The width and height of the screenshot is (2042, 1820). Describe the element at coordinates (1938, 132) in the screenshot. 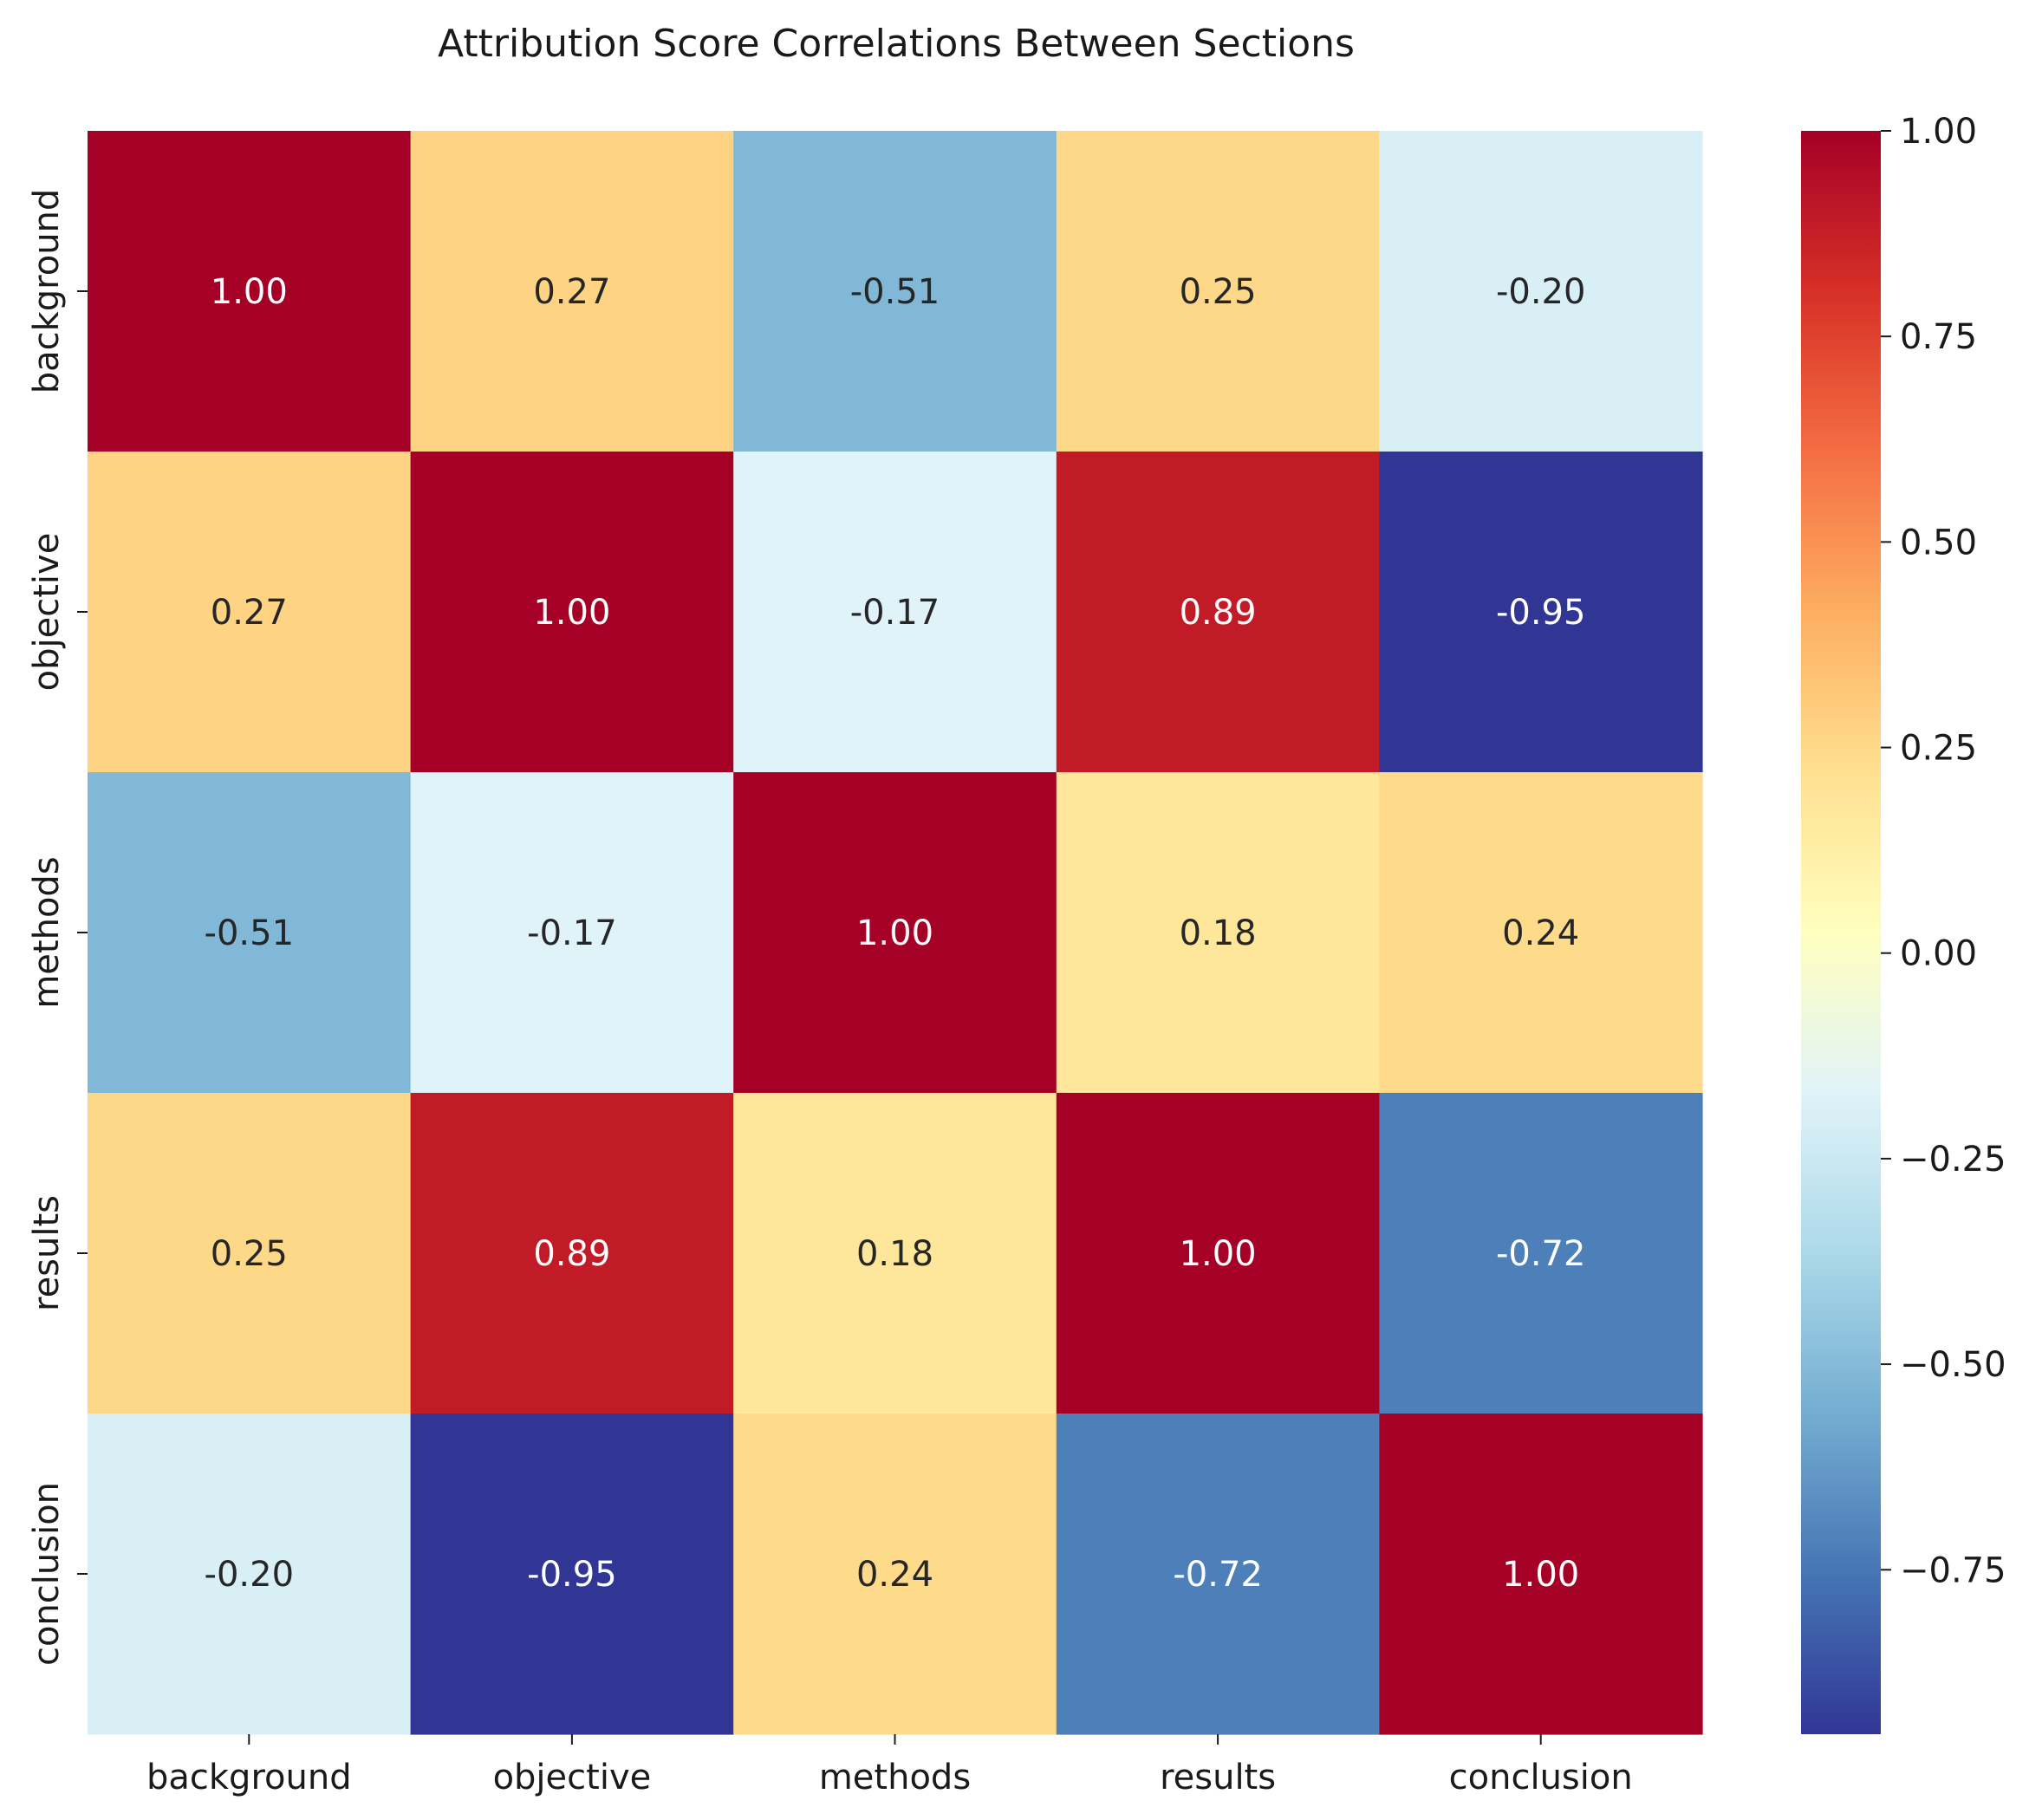

I see `colorbar-tick-label: 1.00` at that location.